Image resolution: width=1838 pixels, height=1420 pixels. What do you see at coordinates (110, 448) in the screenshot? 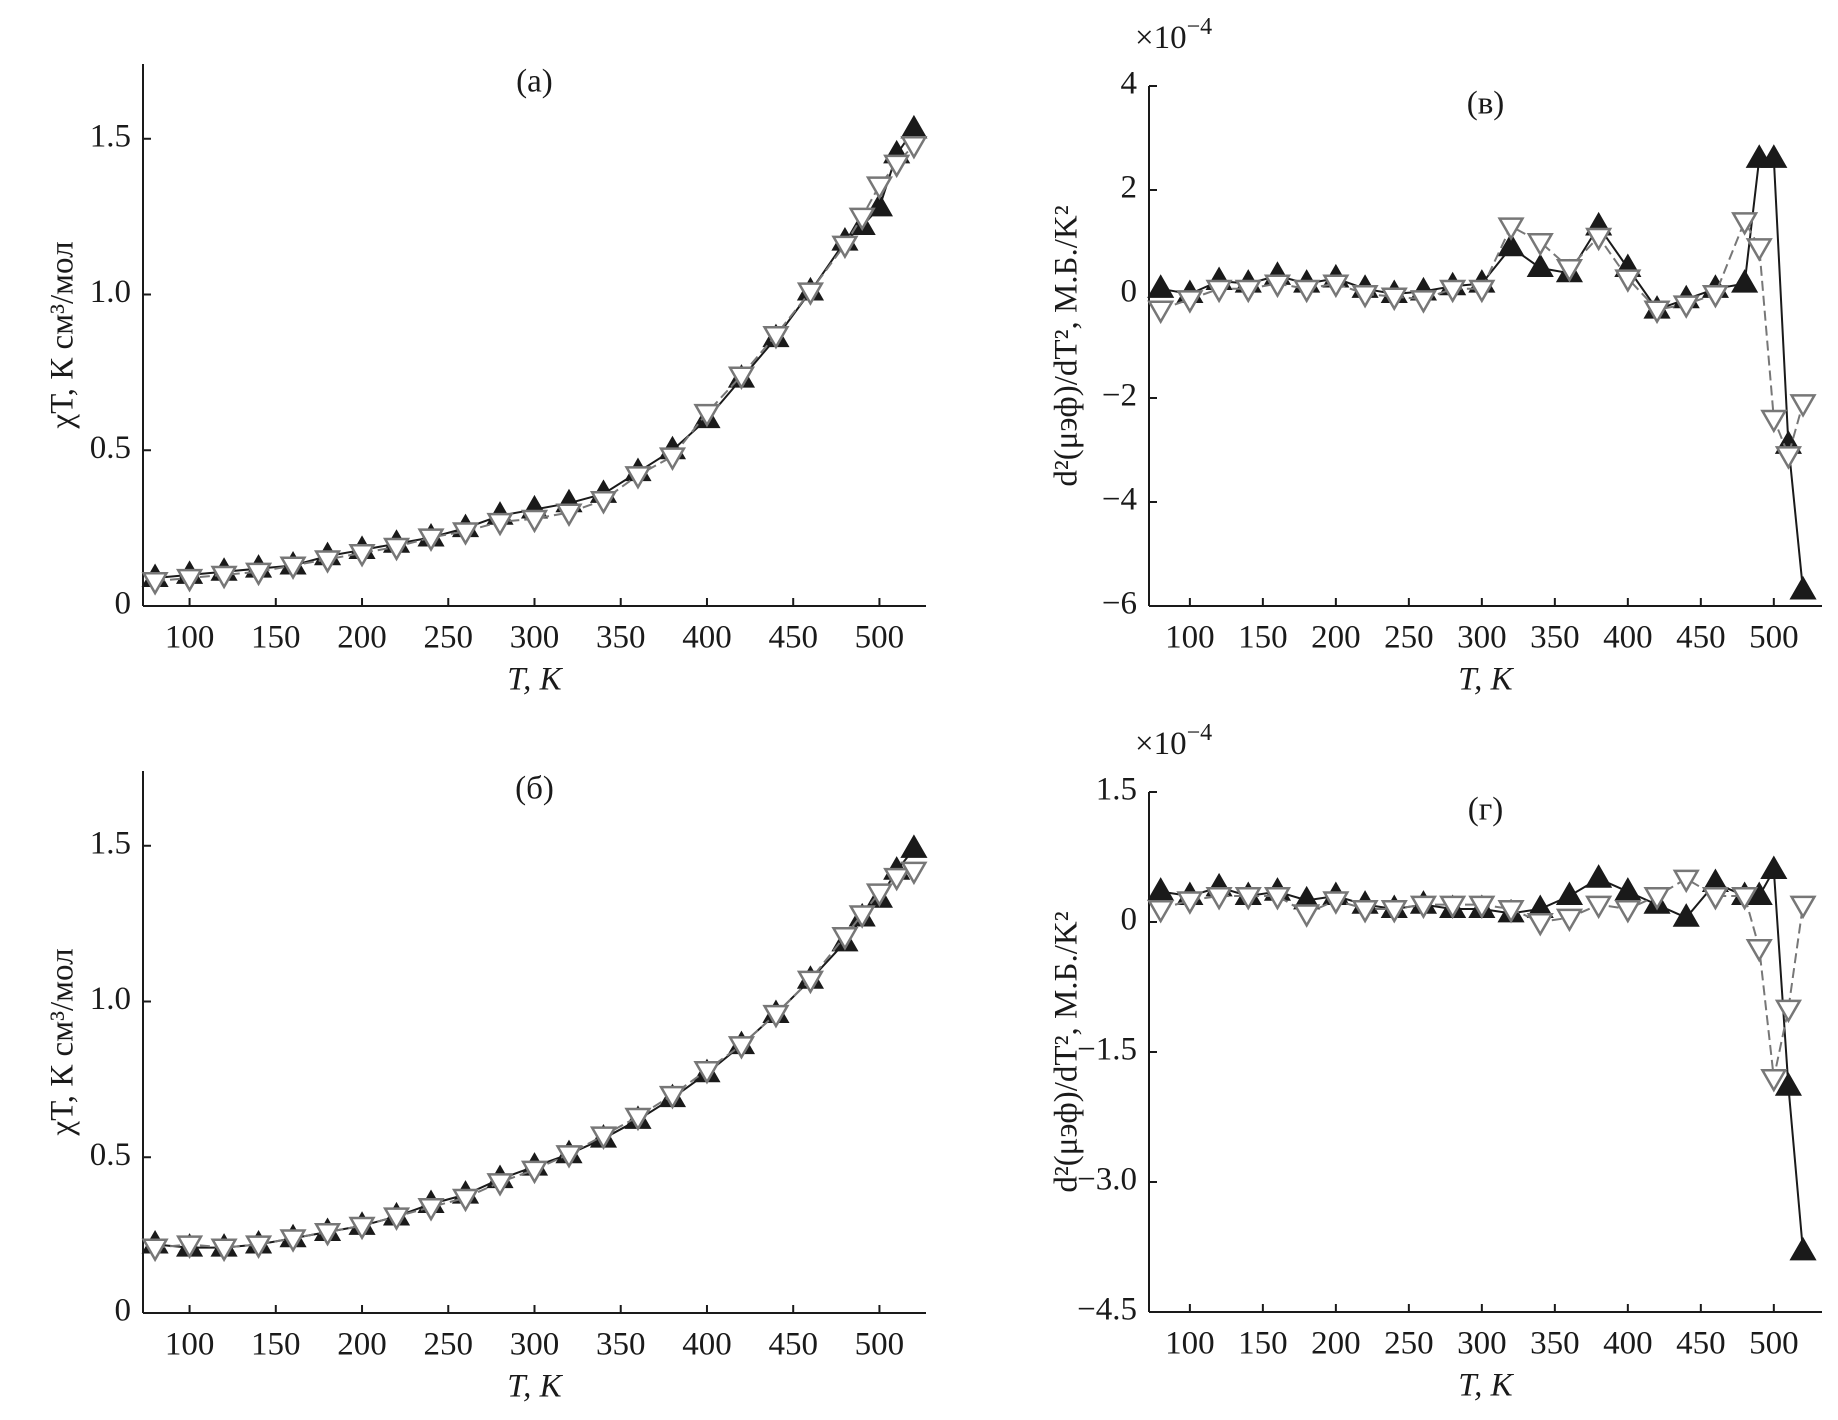
I see `y-tick-label: 0.5` at bounding box center [110, 448].